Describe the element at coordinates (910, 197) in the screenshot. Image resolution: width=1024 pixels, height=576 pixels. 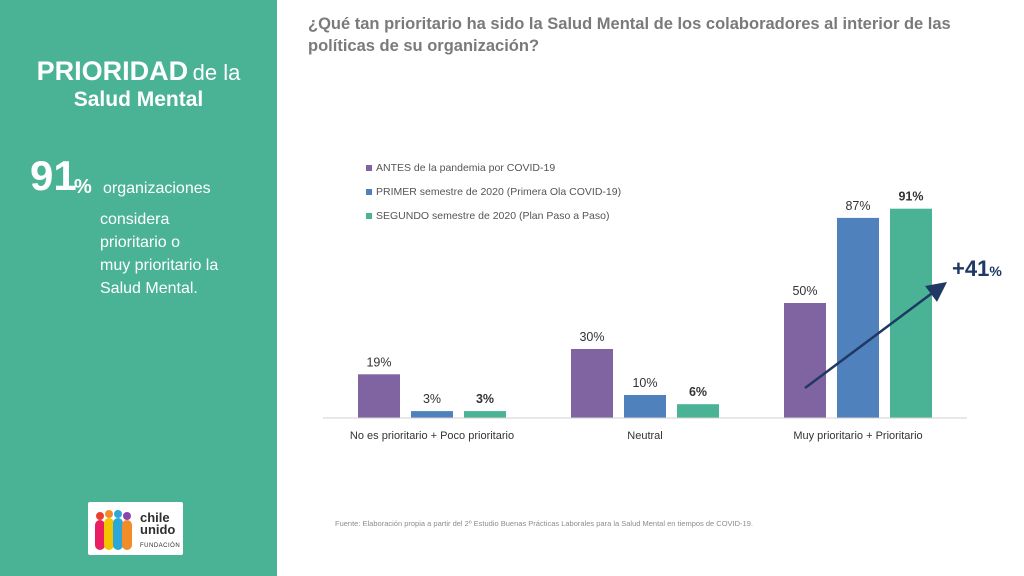
I see `bar-value-label-3-3: 91%` at that location.